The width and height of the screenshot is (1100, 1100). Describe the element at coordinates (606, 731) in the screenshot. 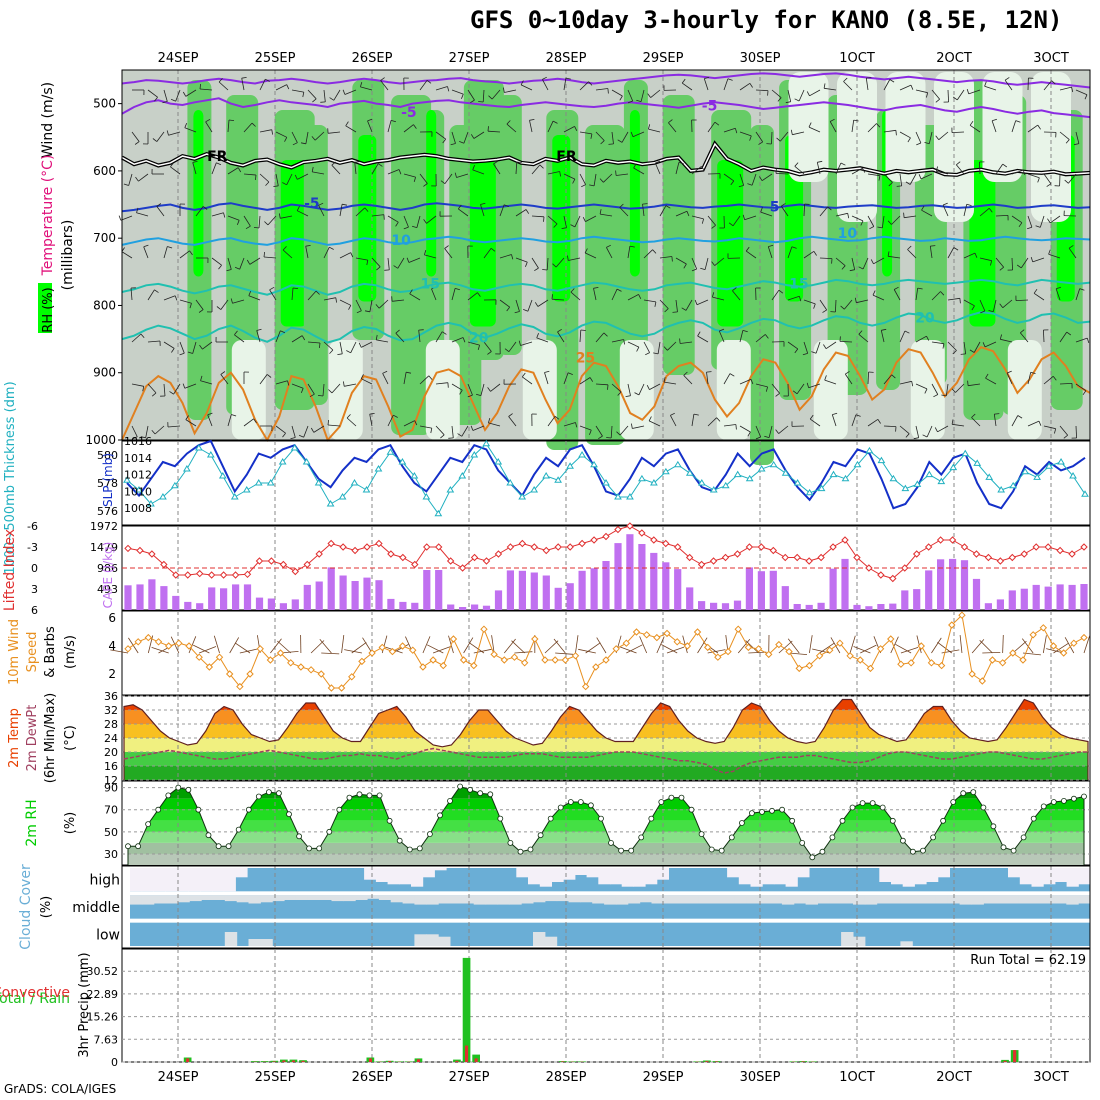

I see `temp-band` at that location.